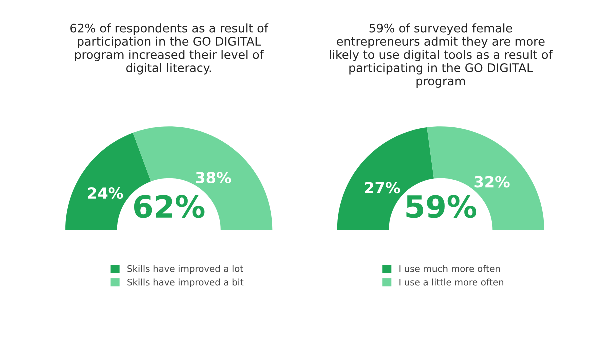 The width and height of the screenshot is (604, 338). What do you see at coordinates (452, 282) in the screenshot?
I see `legend-label: I use a little more often` at bounding box center [452, 282].